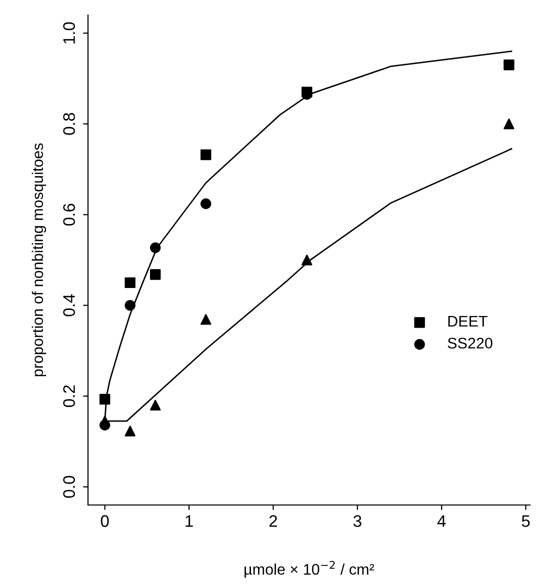  What do you see at coordinates (189, 521) in the screenshot?
I see `x-tick-label: 1` at bounding box center [189, 521].